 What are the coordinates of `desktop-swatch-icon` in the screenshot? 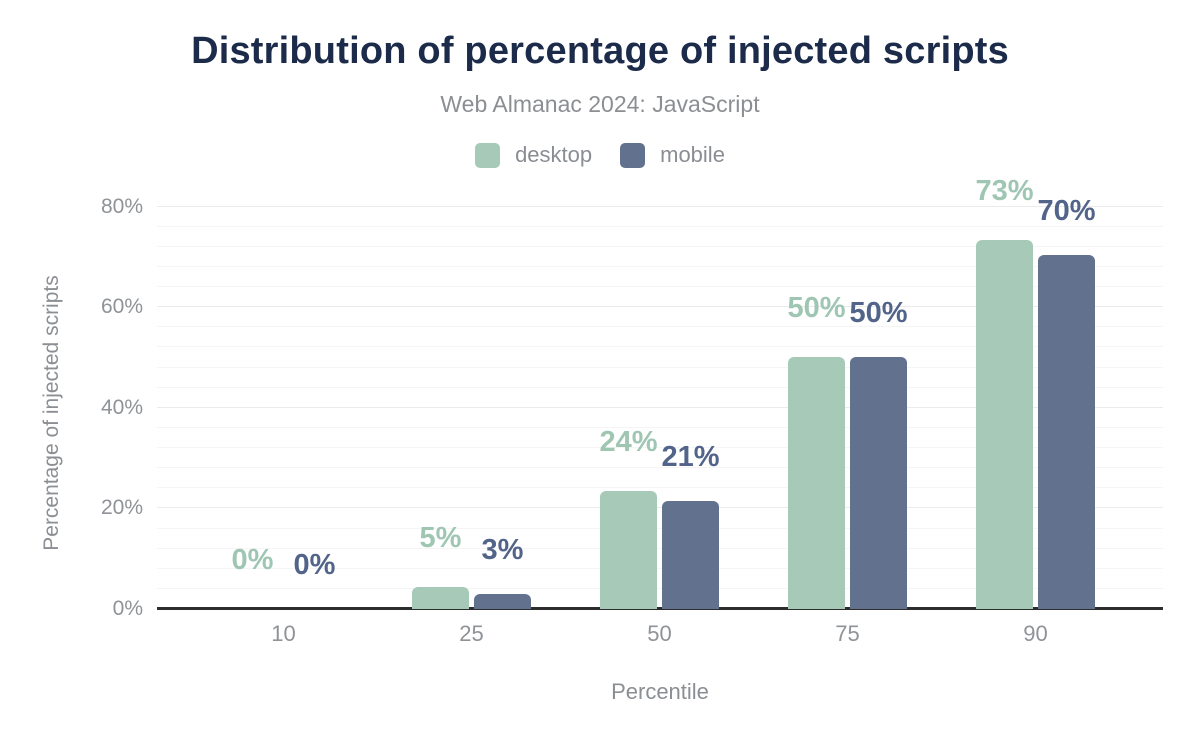 It's located at (488, 155).